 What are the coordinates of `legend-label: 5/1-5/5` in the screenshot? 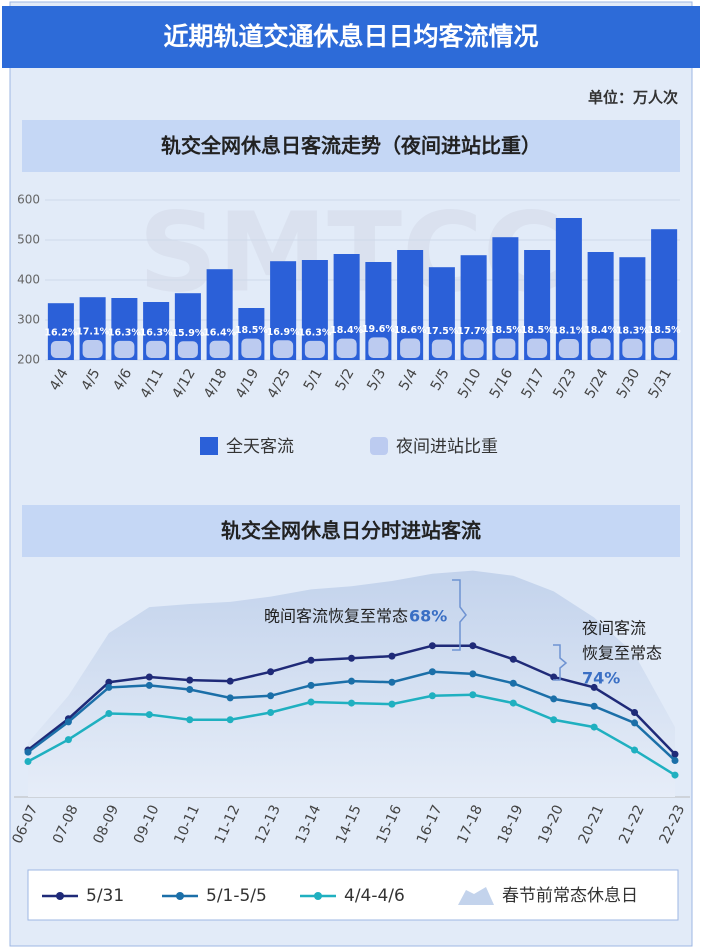 It's located at (236, 896).